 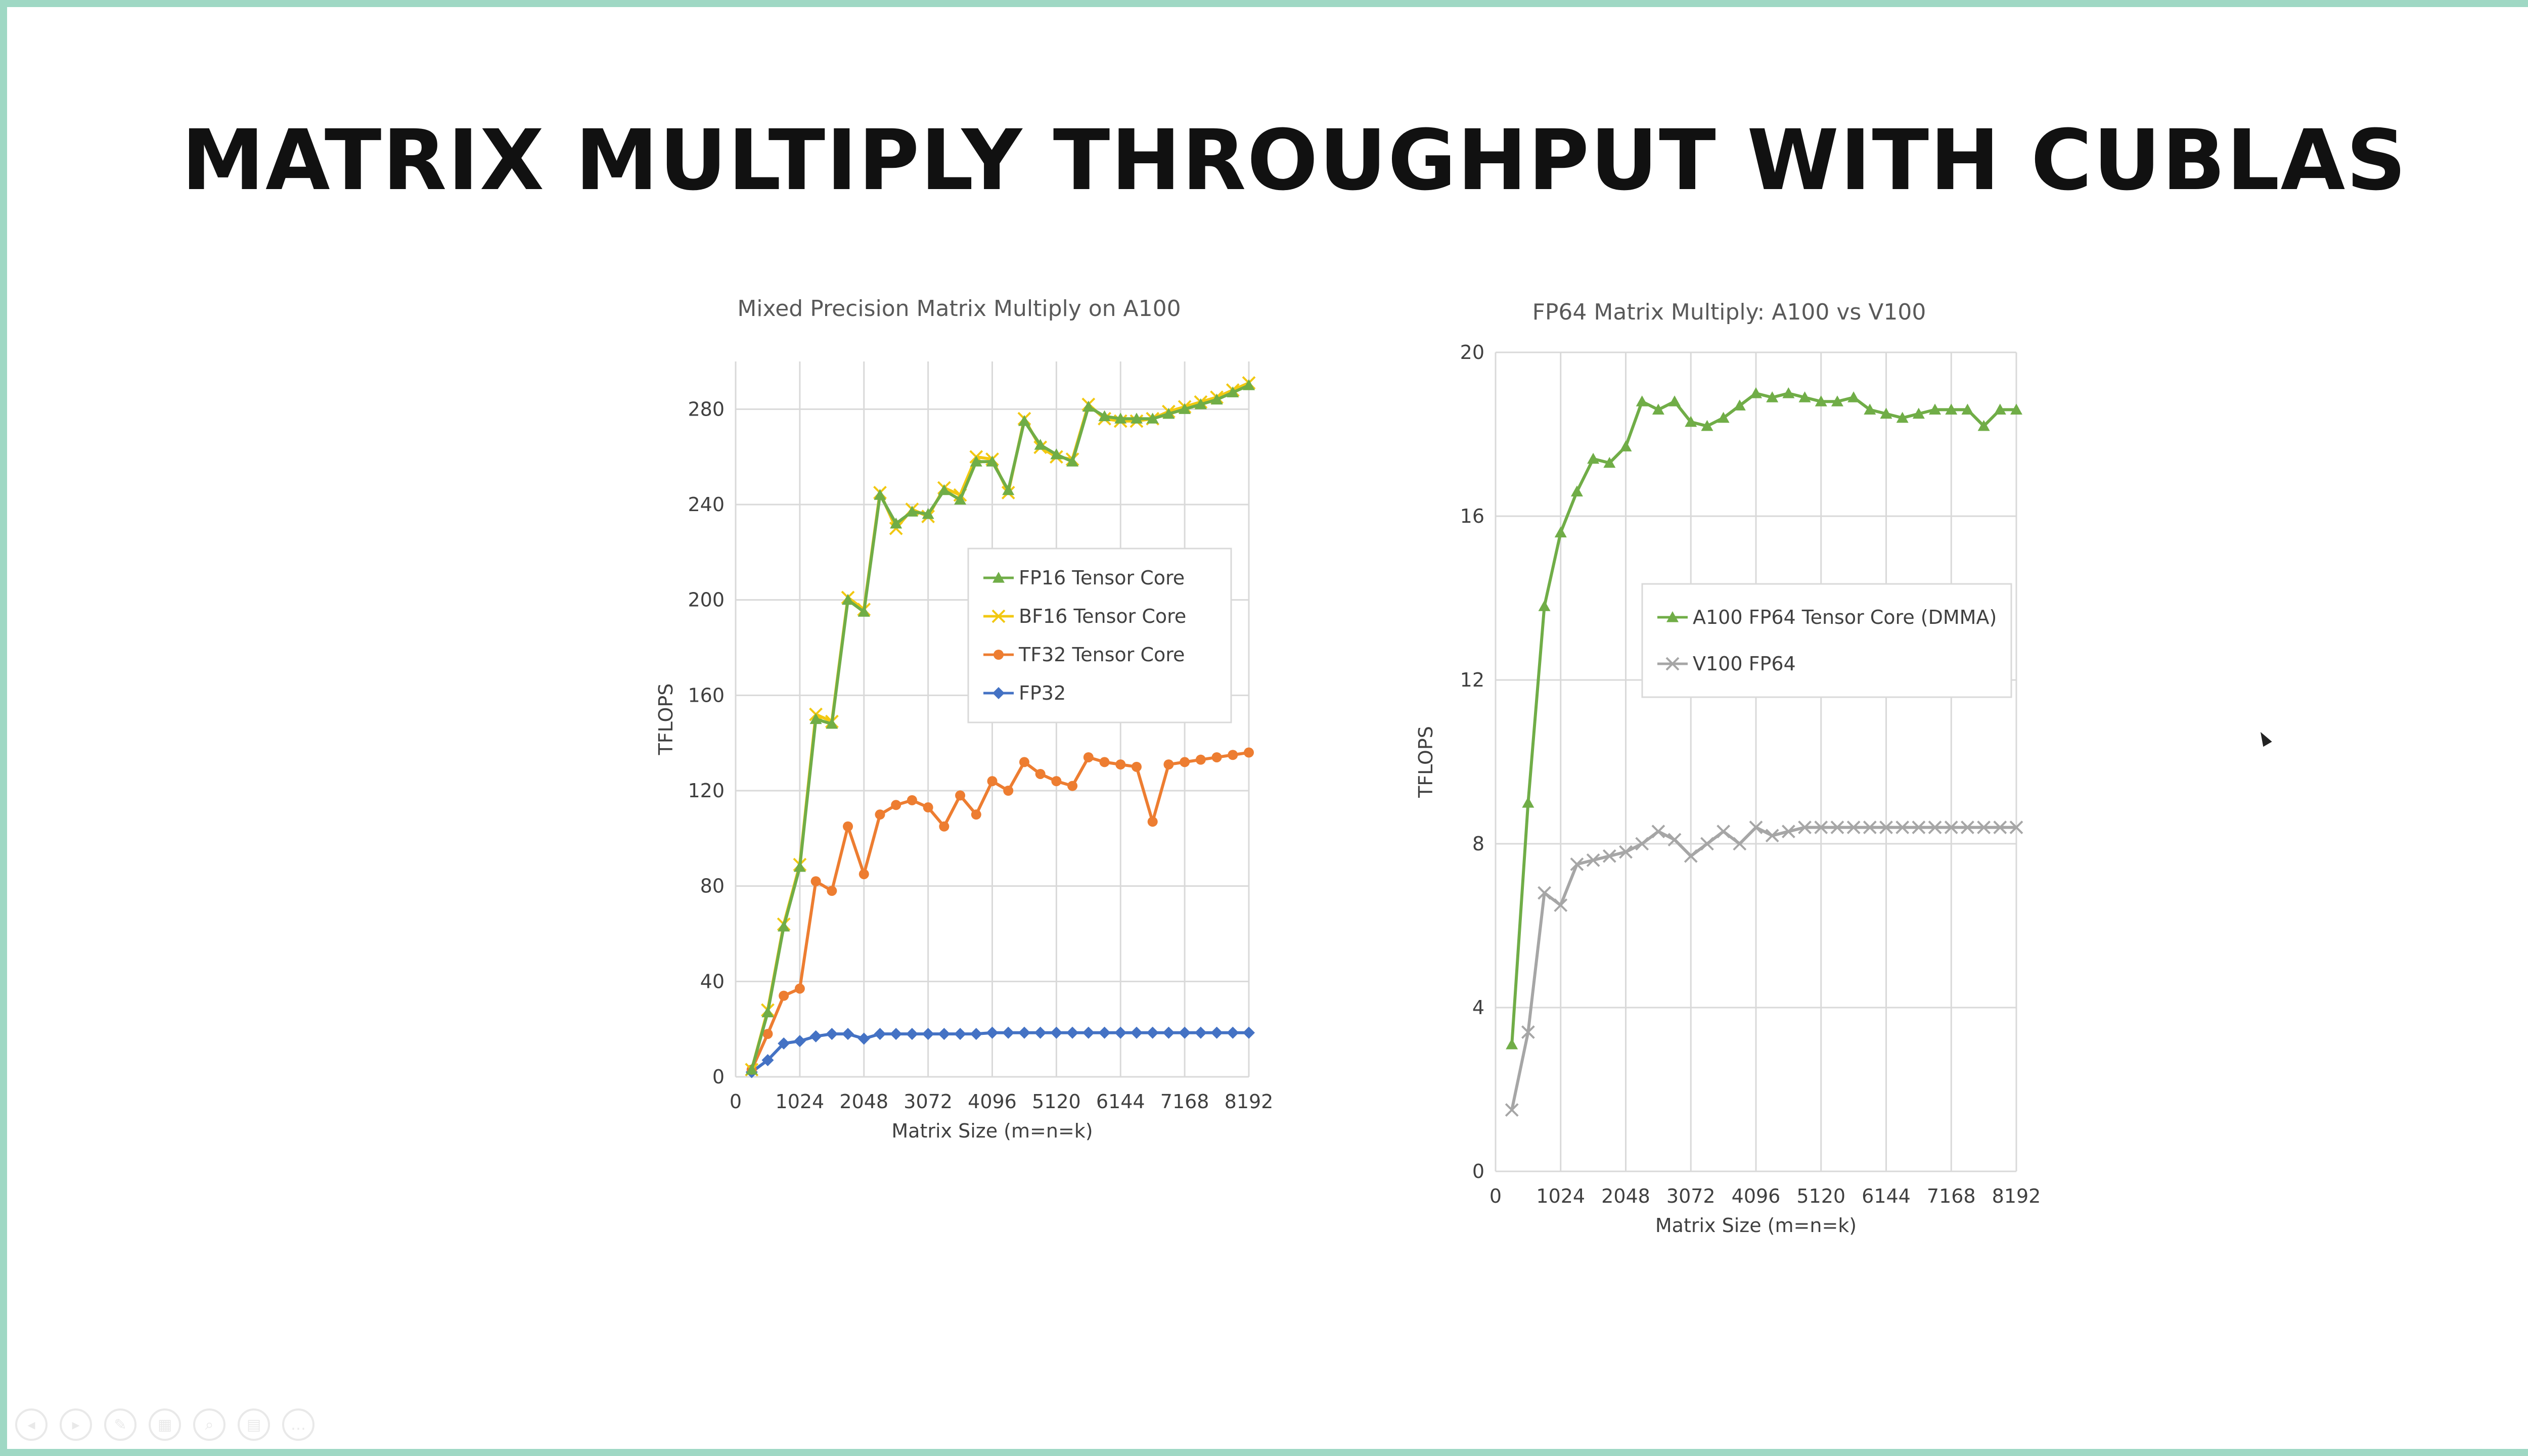 What do you see at coordinates (713, 886) in the screenshot?
I see `y-tick-label: 80` at bounding box center [713, 886].